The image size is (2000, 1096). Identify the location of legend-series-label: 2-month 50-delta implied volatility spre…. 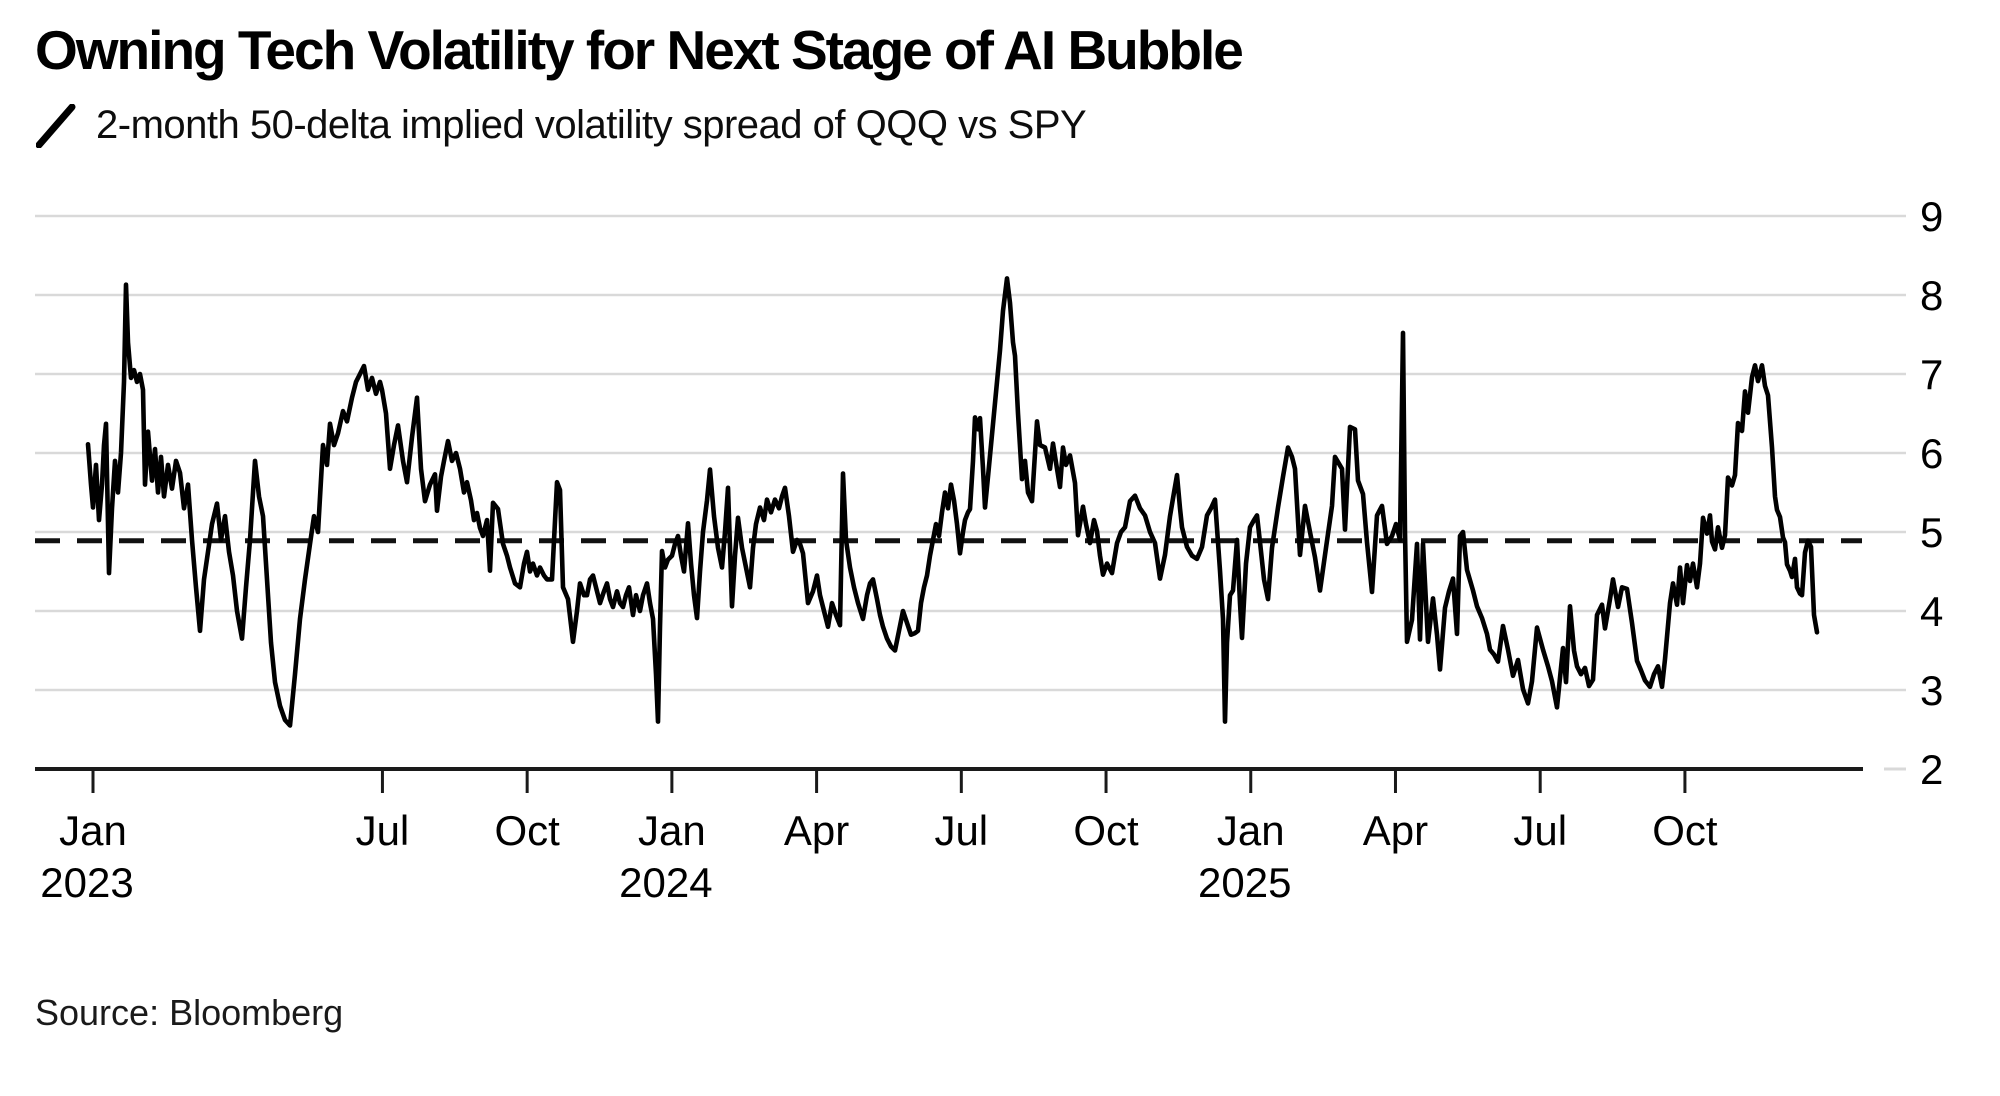
(591, 125).